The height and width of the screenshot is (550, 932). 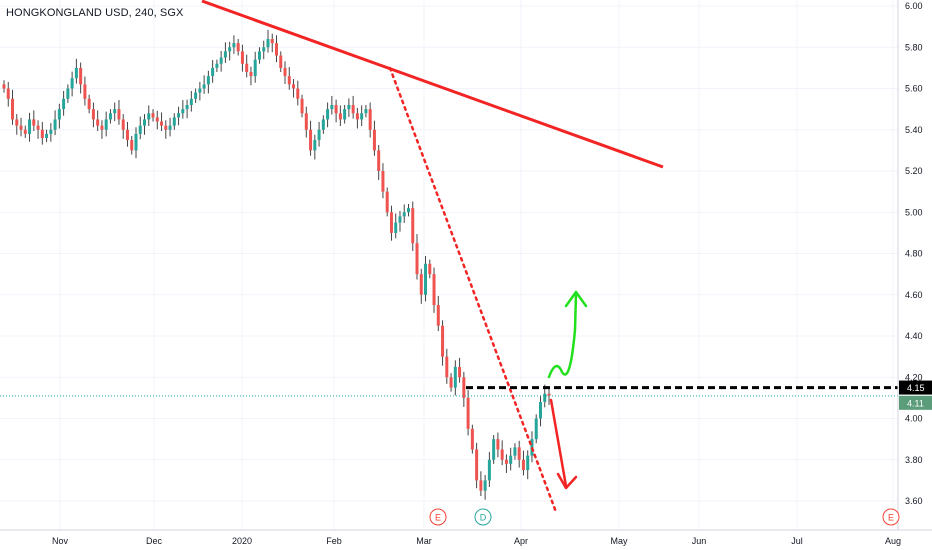 I want to click on y-tick-label: 5.00, so click(x=914, y=212).